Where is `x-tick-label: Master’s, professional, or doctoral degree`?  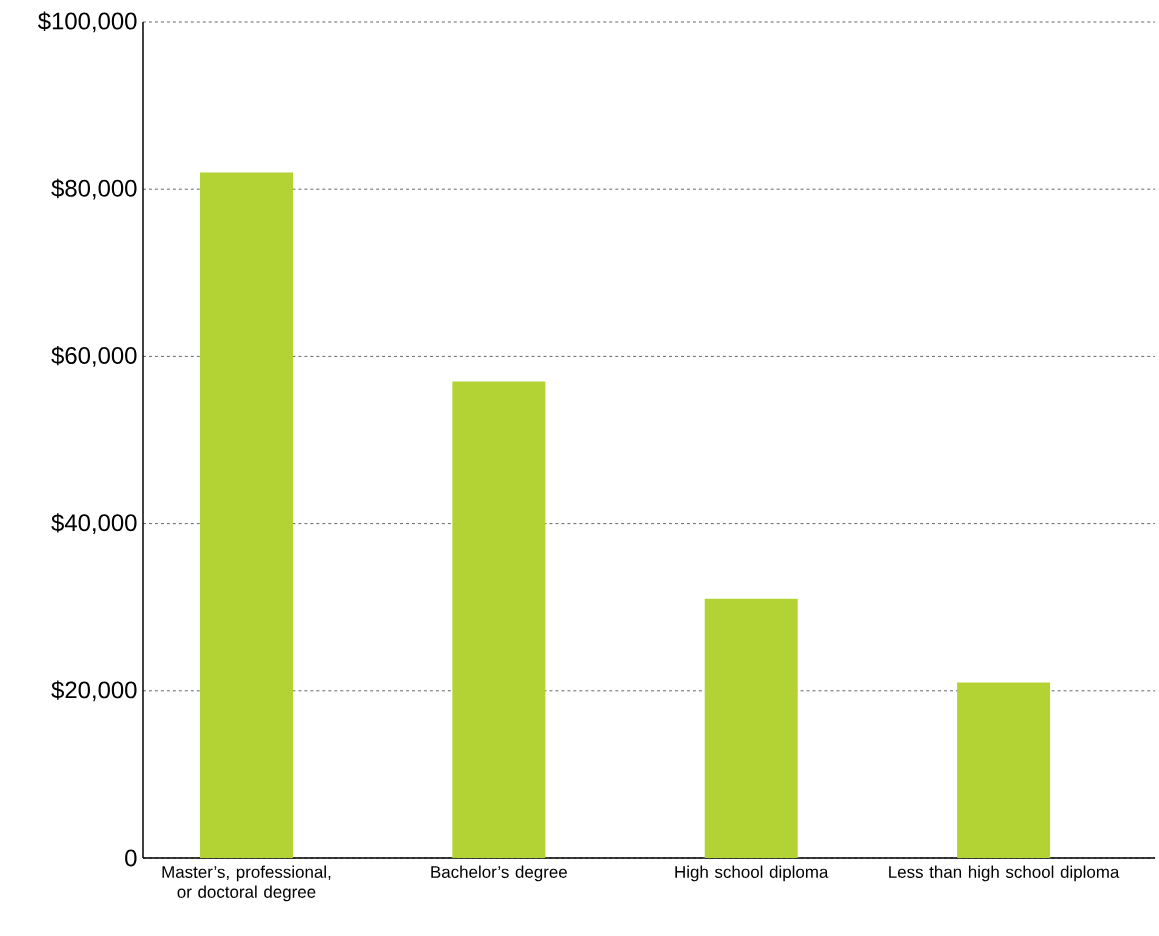 x-tick-label: Master’s, professional, or doctoral degree is located at coordinates (246, 883).